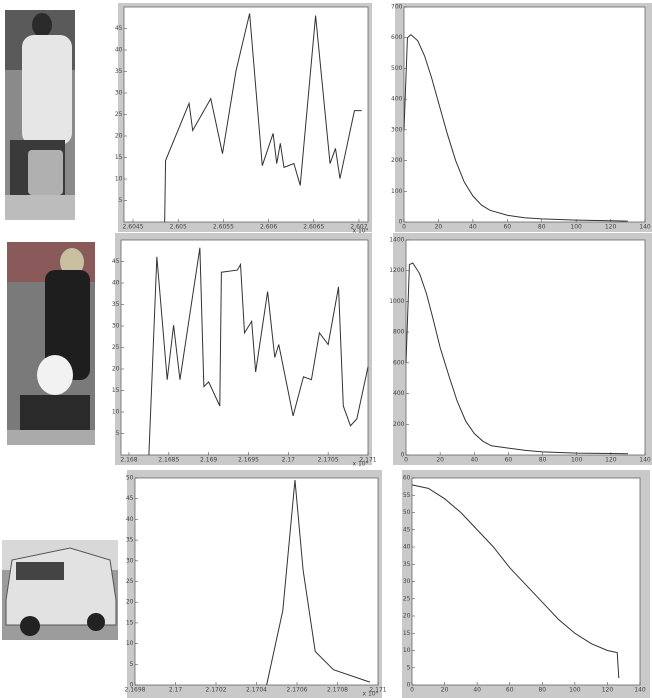 This screenshot has height=698, width=652. What do you see at coordinates (328, 460) in the screenshot?
I see `x-tick-label: 2.1705` at bounding box center [328, 460].